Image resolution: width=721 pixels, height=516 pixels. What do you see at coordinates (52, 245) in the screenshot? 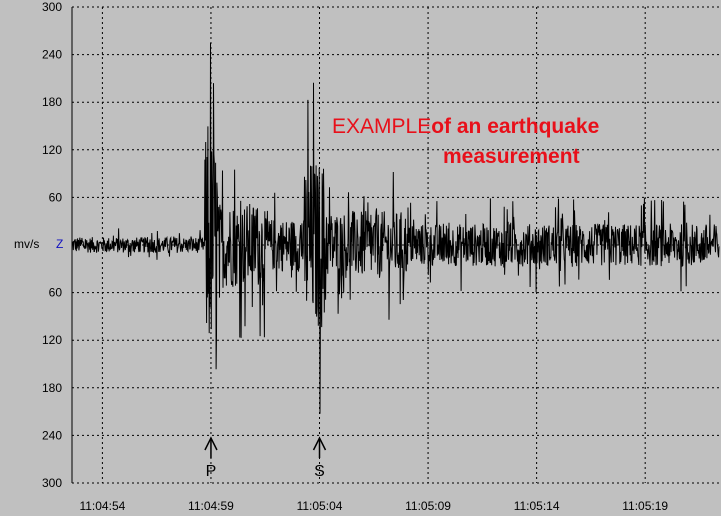
I see `y-axis-ticks: 300 240 180 120 60 60 120 180 240 300` at bounding box center [52, 245].